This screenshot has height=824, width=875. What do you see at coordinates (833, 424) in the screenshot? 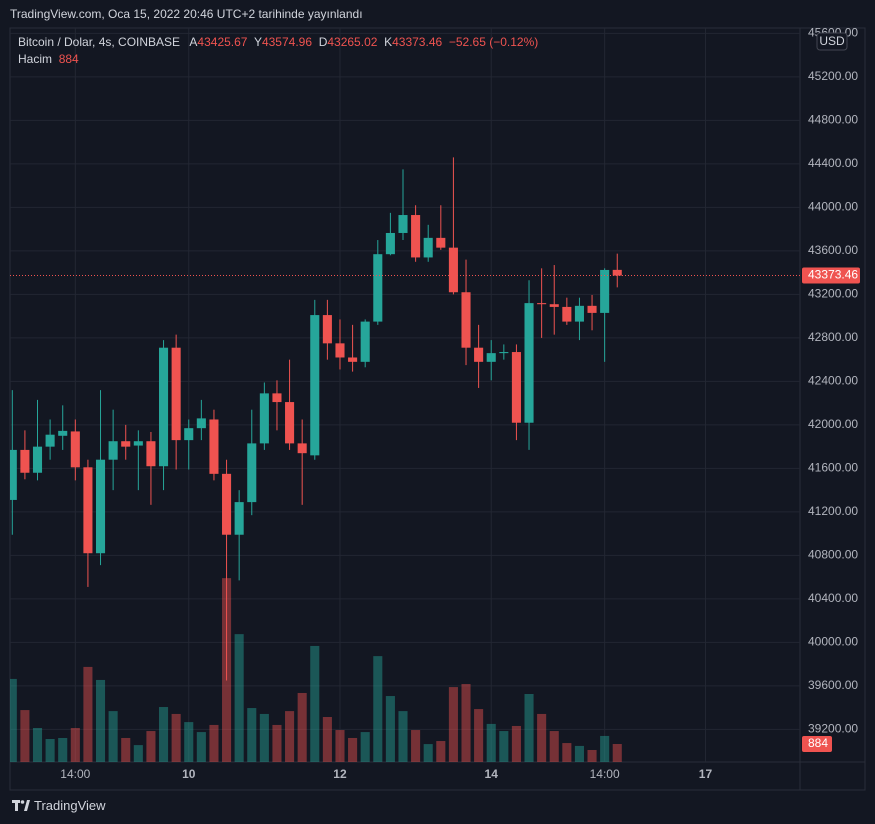
I see `y-tick-label: 42000.00` at bounding box center [833, 424].